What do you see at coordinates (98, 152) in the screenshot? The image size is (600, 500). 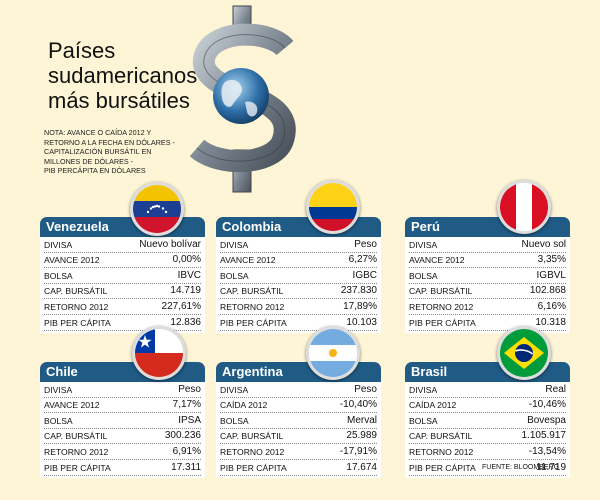 I see `note-line-3: CAPITALIZACIÓN BURSÁTIL EN` at bounding box center [98, 152].